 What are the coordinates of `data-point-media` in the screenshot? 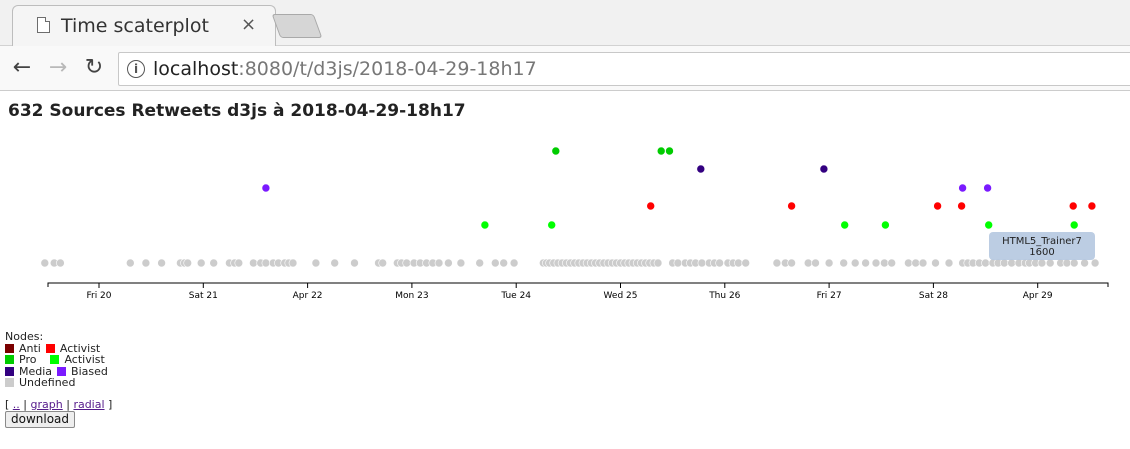 It's located at (701, 169).